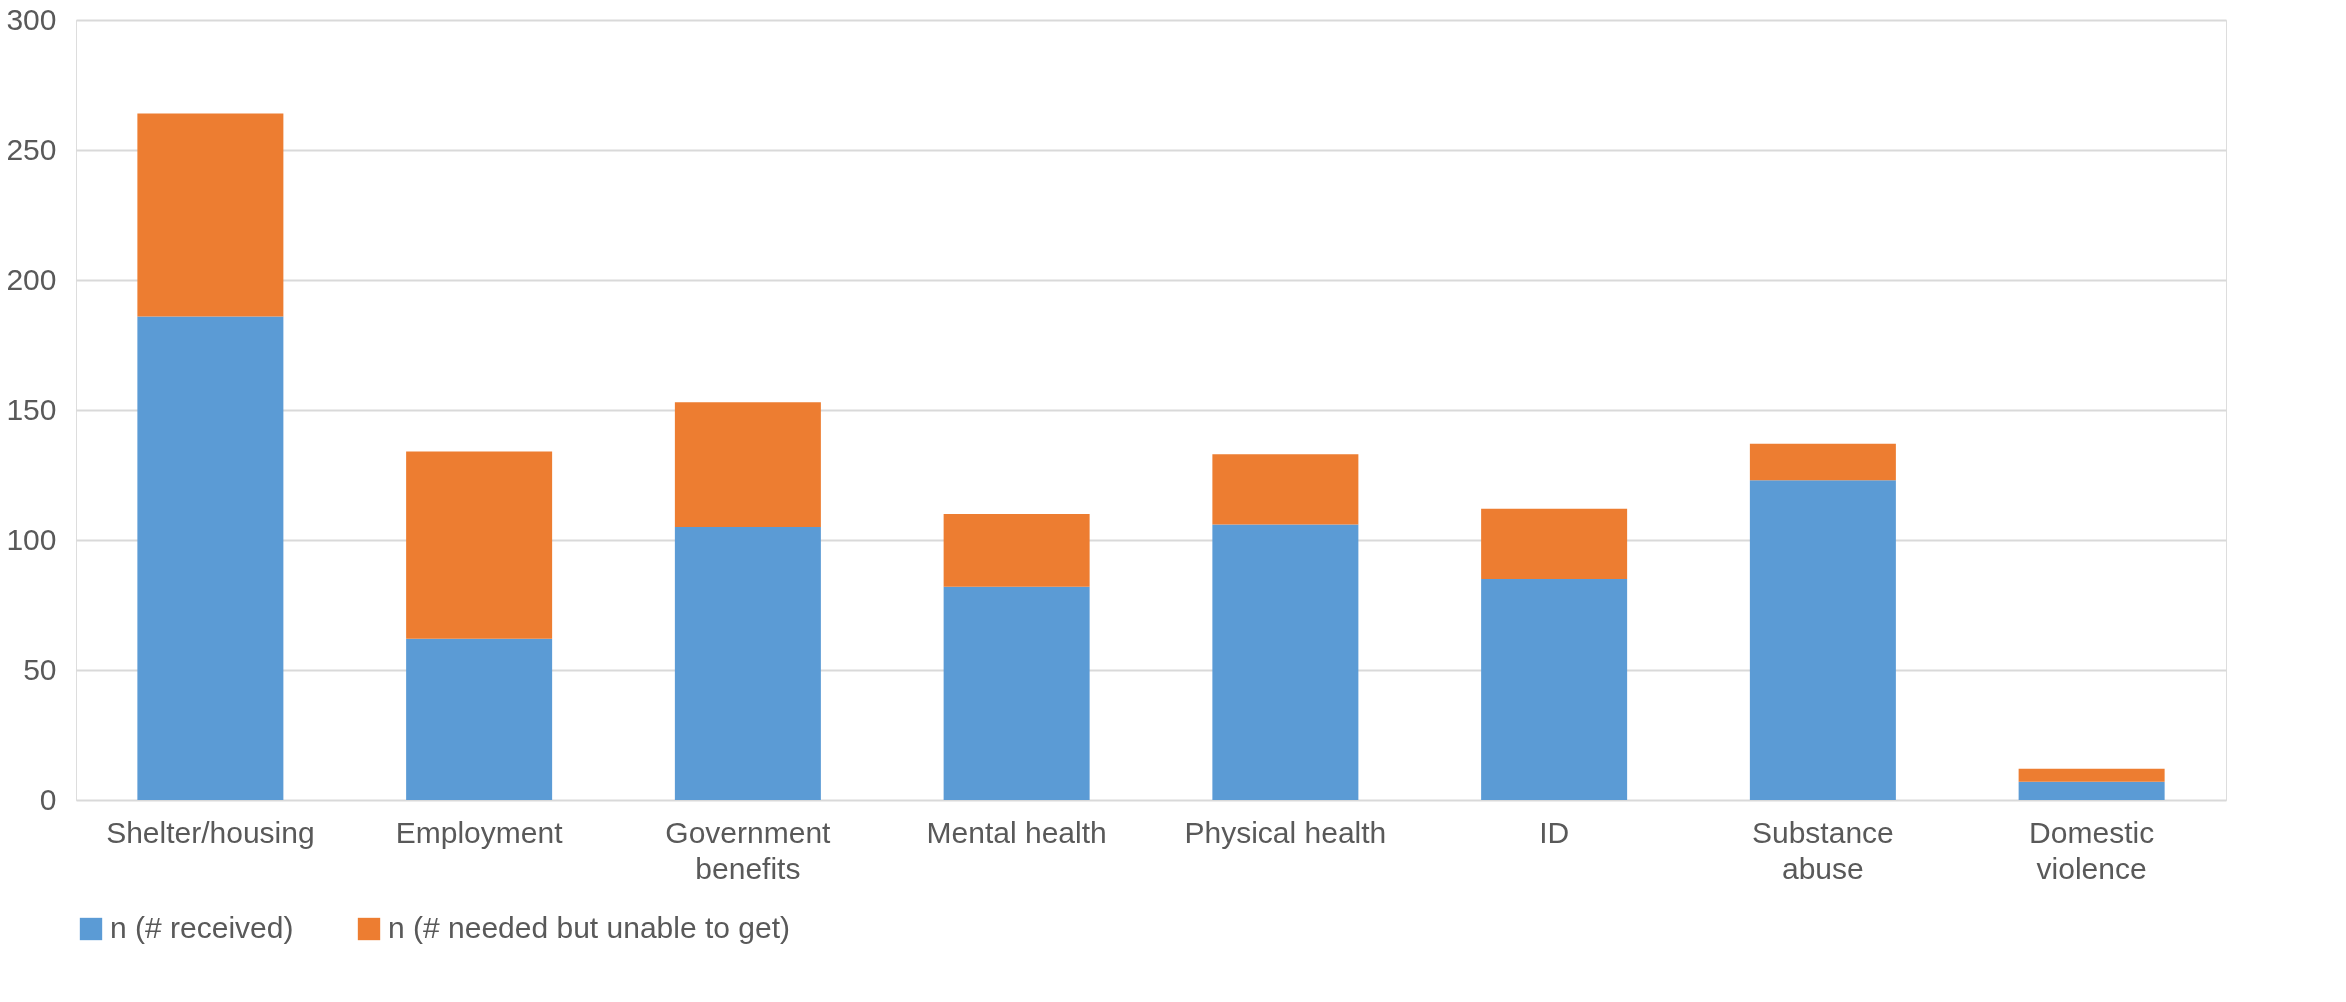 The height and width of the screenshot is (1002, 2346). I want to click on y-tick-label: 0, so click(48, 799).